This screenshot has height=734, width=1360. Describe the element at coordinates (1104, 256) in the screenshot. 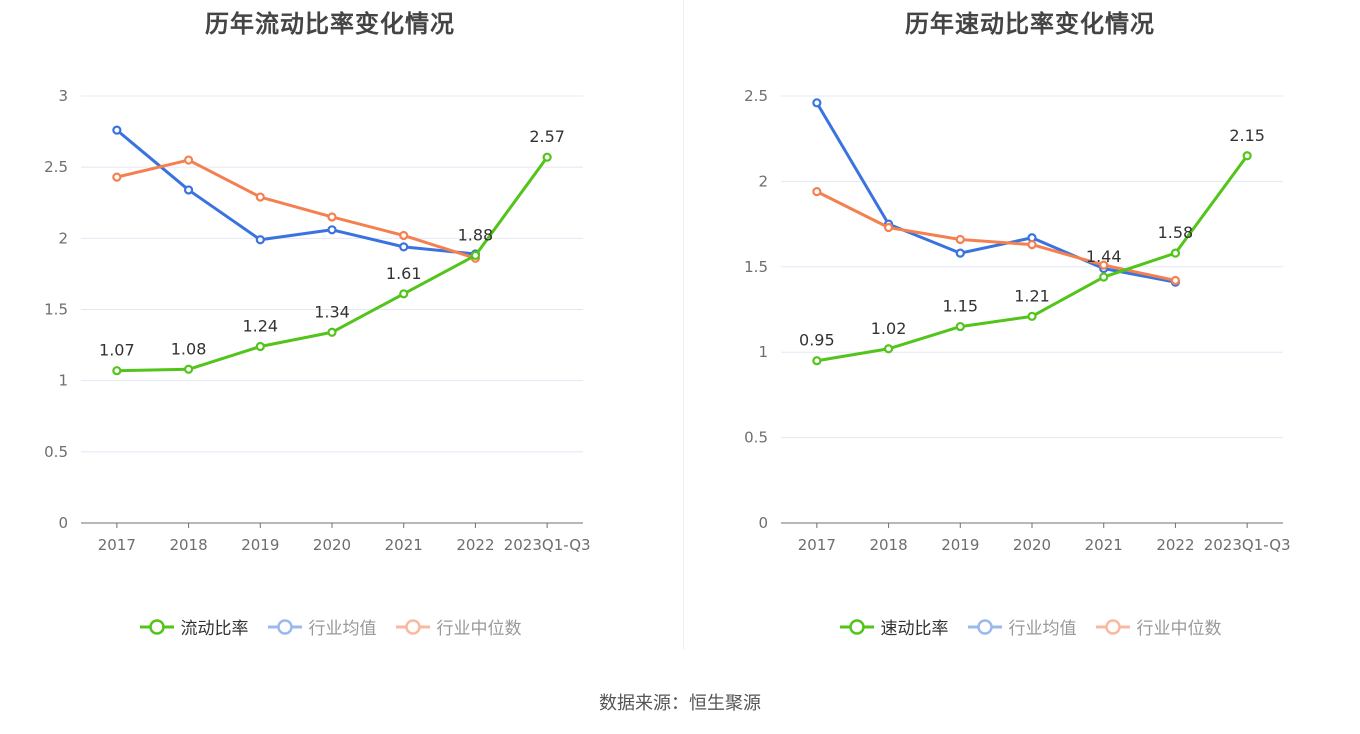

I see `data-label: 1.44` at that location.